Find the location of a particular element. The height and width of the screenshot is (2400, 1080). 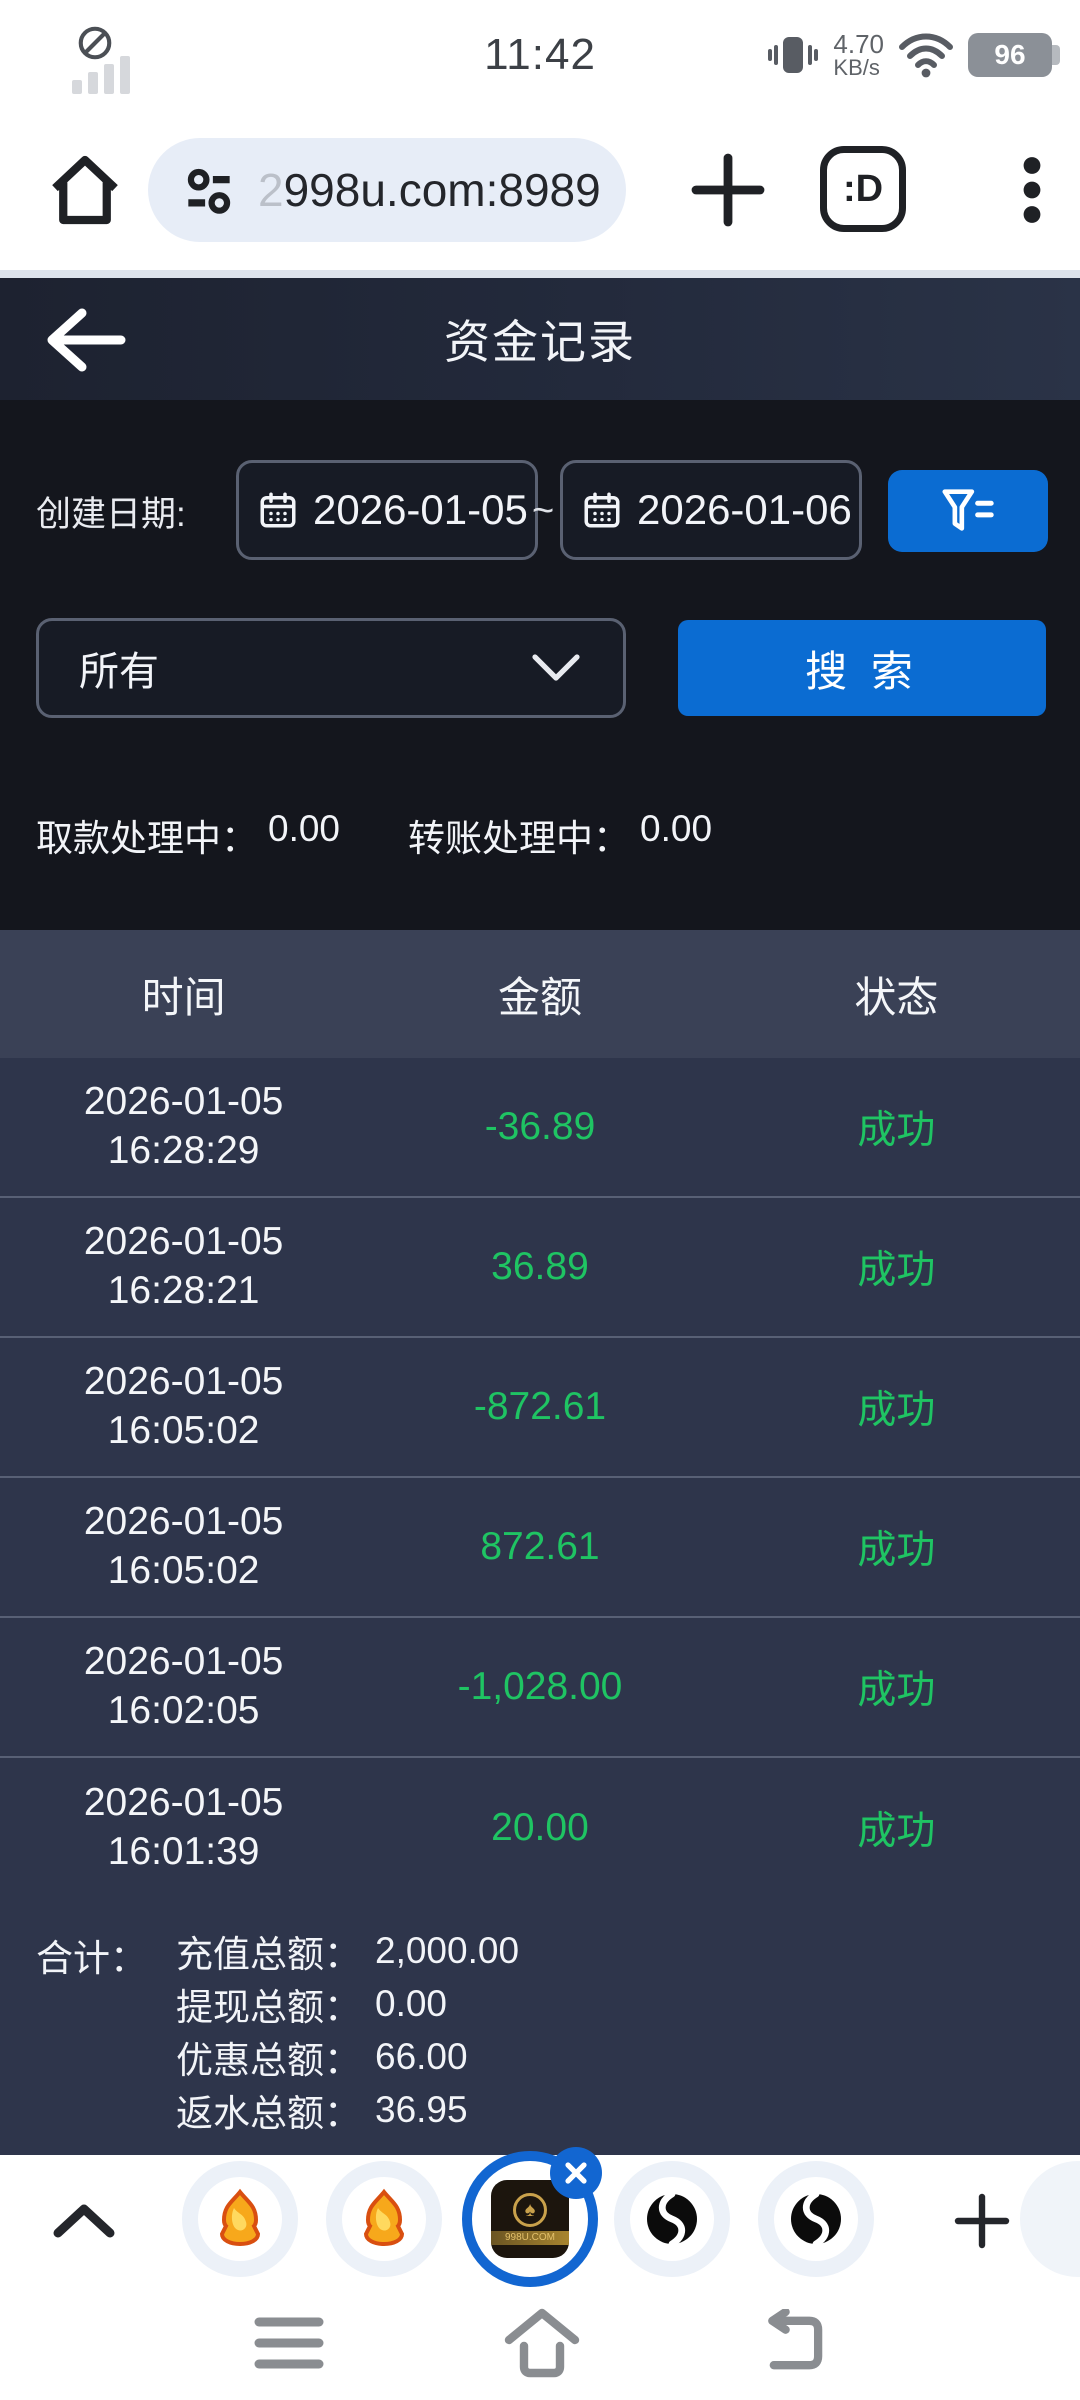

home-nav-button is located at coordinates (542, 2343).